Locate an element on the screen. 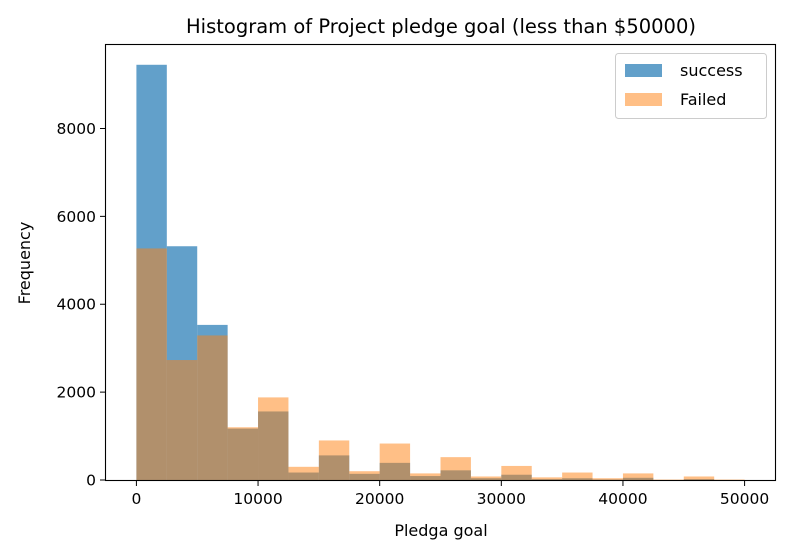 The width and height of the screenshot is (791, 554). x-tick-label: 40000 is located at coordinates (622, 499).